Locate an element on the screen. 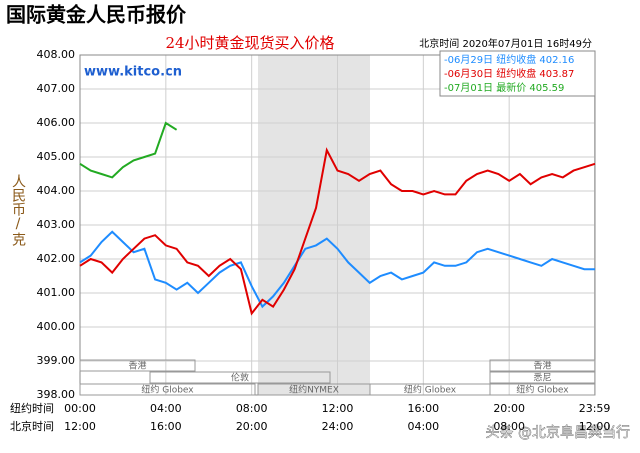 This screenshot has height=453, width=640. x2-tick-label: 24:00 is located at coordinates (338, 426).